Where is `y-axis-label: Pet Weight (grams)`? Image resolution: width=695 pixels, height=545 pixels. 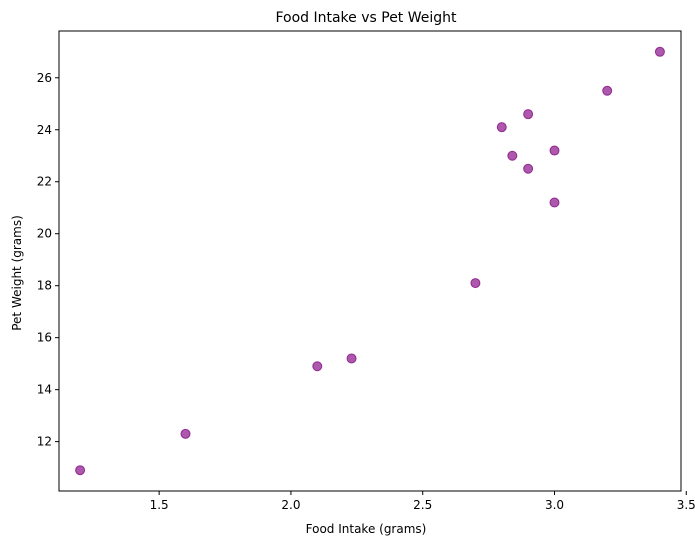
y-axis-label: Pet Weight (grams) is located at coordinates (17, 273).